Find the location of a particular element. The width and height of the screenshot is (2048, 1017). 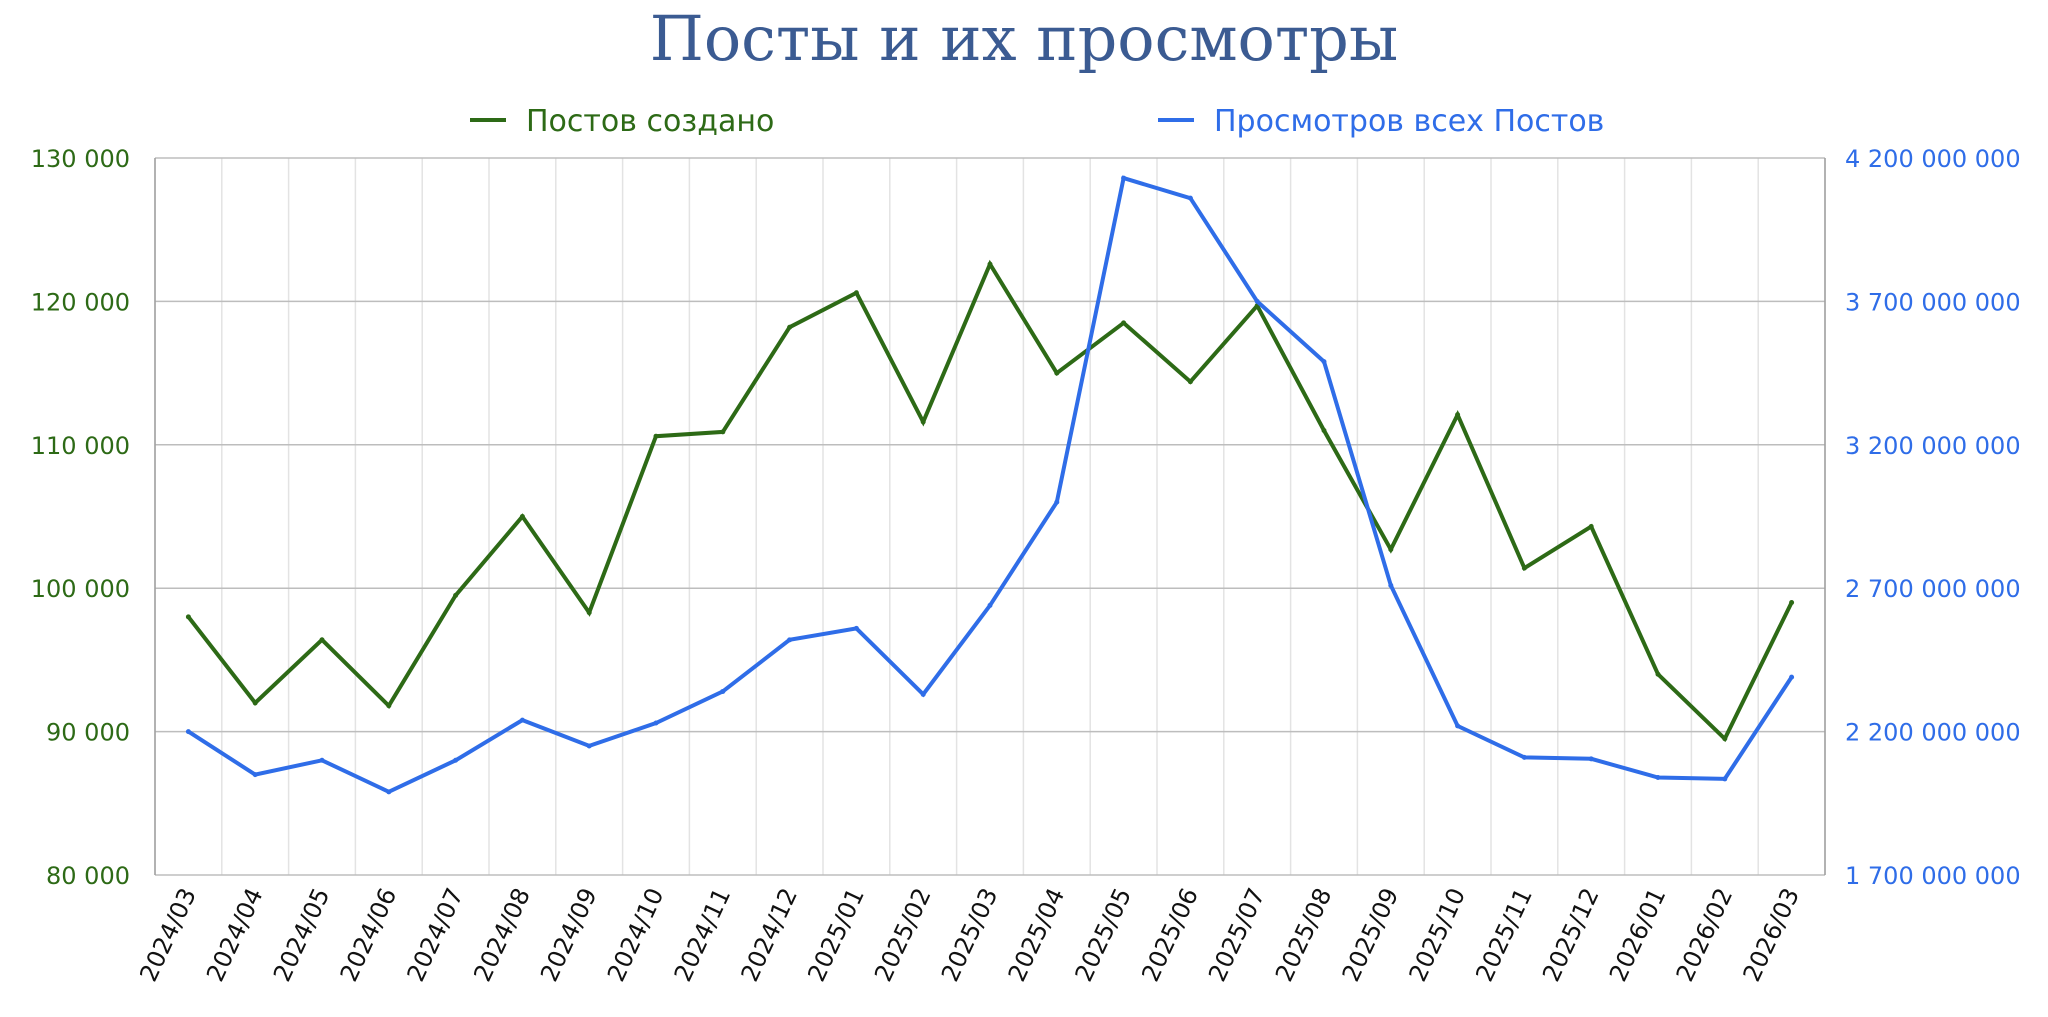

x-axis-tick-label: 2025/01 is located at coordinates (836, 935).